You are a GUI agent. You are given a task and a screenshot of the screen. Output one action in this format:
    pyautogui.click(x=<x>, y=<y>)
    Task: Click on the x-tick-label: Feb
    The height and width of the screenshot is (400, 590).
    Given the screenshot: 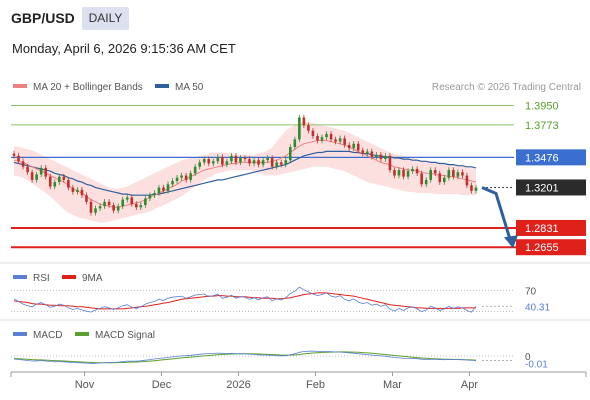 What is the action you would take?
    pyautogui.click(x=315, y=385)
    